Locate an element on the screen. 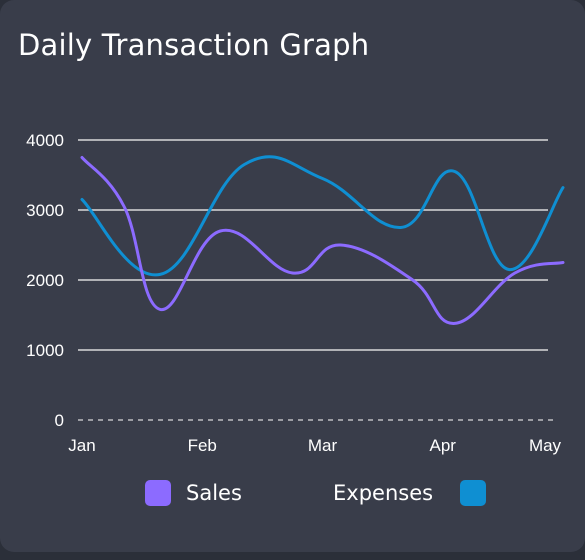 The height and width of the screenshot is (560, 585). y-tick-label: 2000 is located at coordinates (45, 280).